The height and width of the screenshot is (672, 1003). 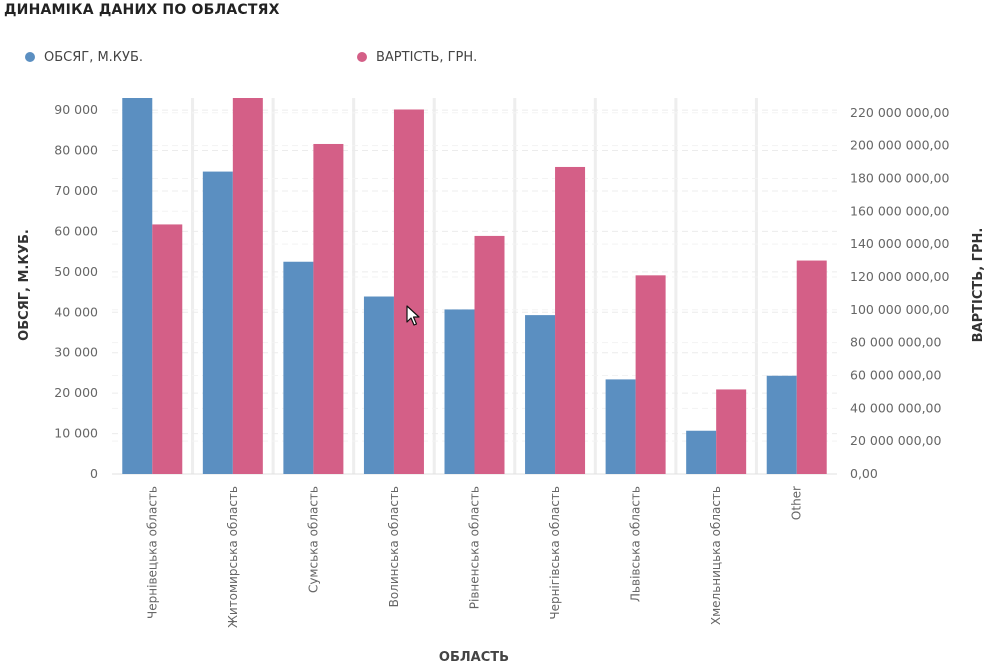 I want to click on y-axis-left-title: ОБСЯГ, М.КУБ., so click(x=24, y=285).